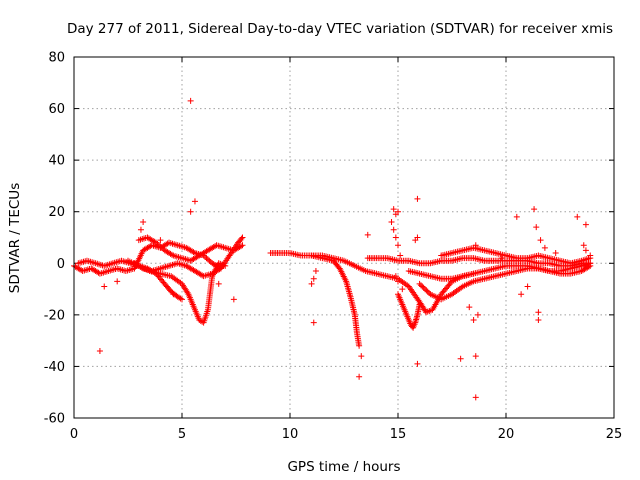  What do you see at coordinates (343, 467) in the screenshot?
I see `x-axis-label: GPS time / hours` at bounding box center [343, 467].